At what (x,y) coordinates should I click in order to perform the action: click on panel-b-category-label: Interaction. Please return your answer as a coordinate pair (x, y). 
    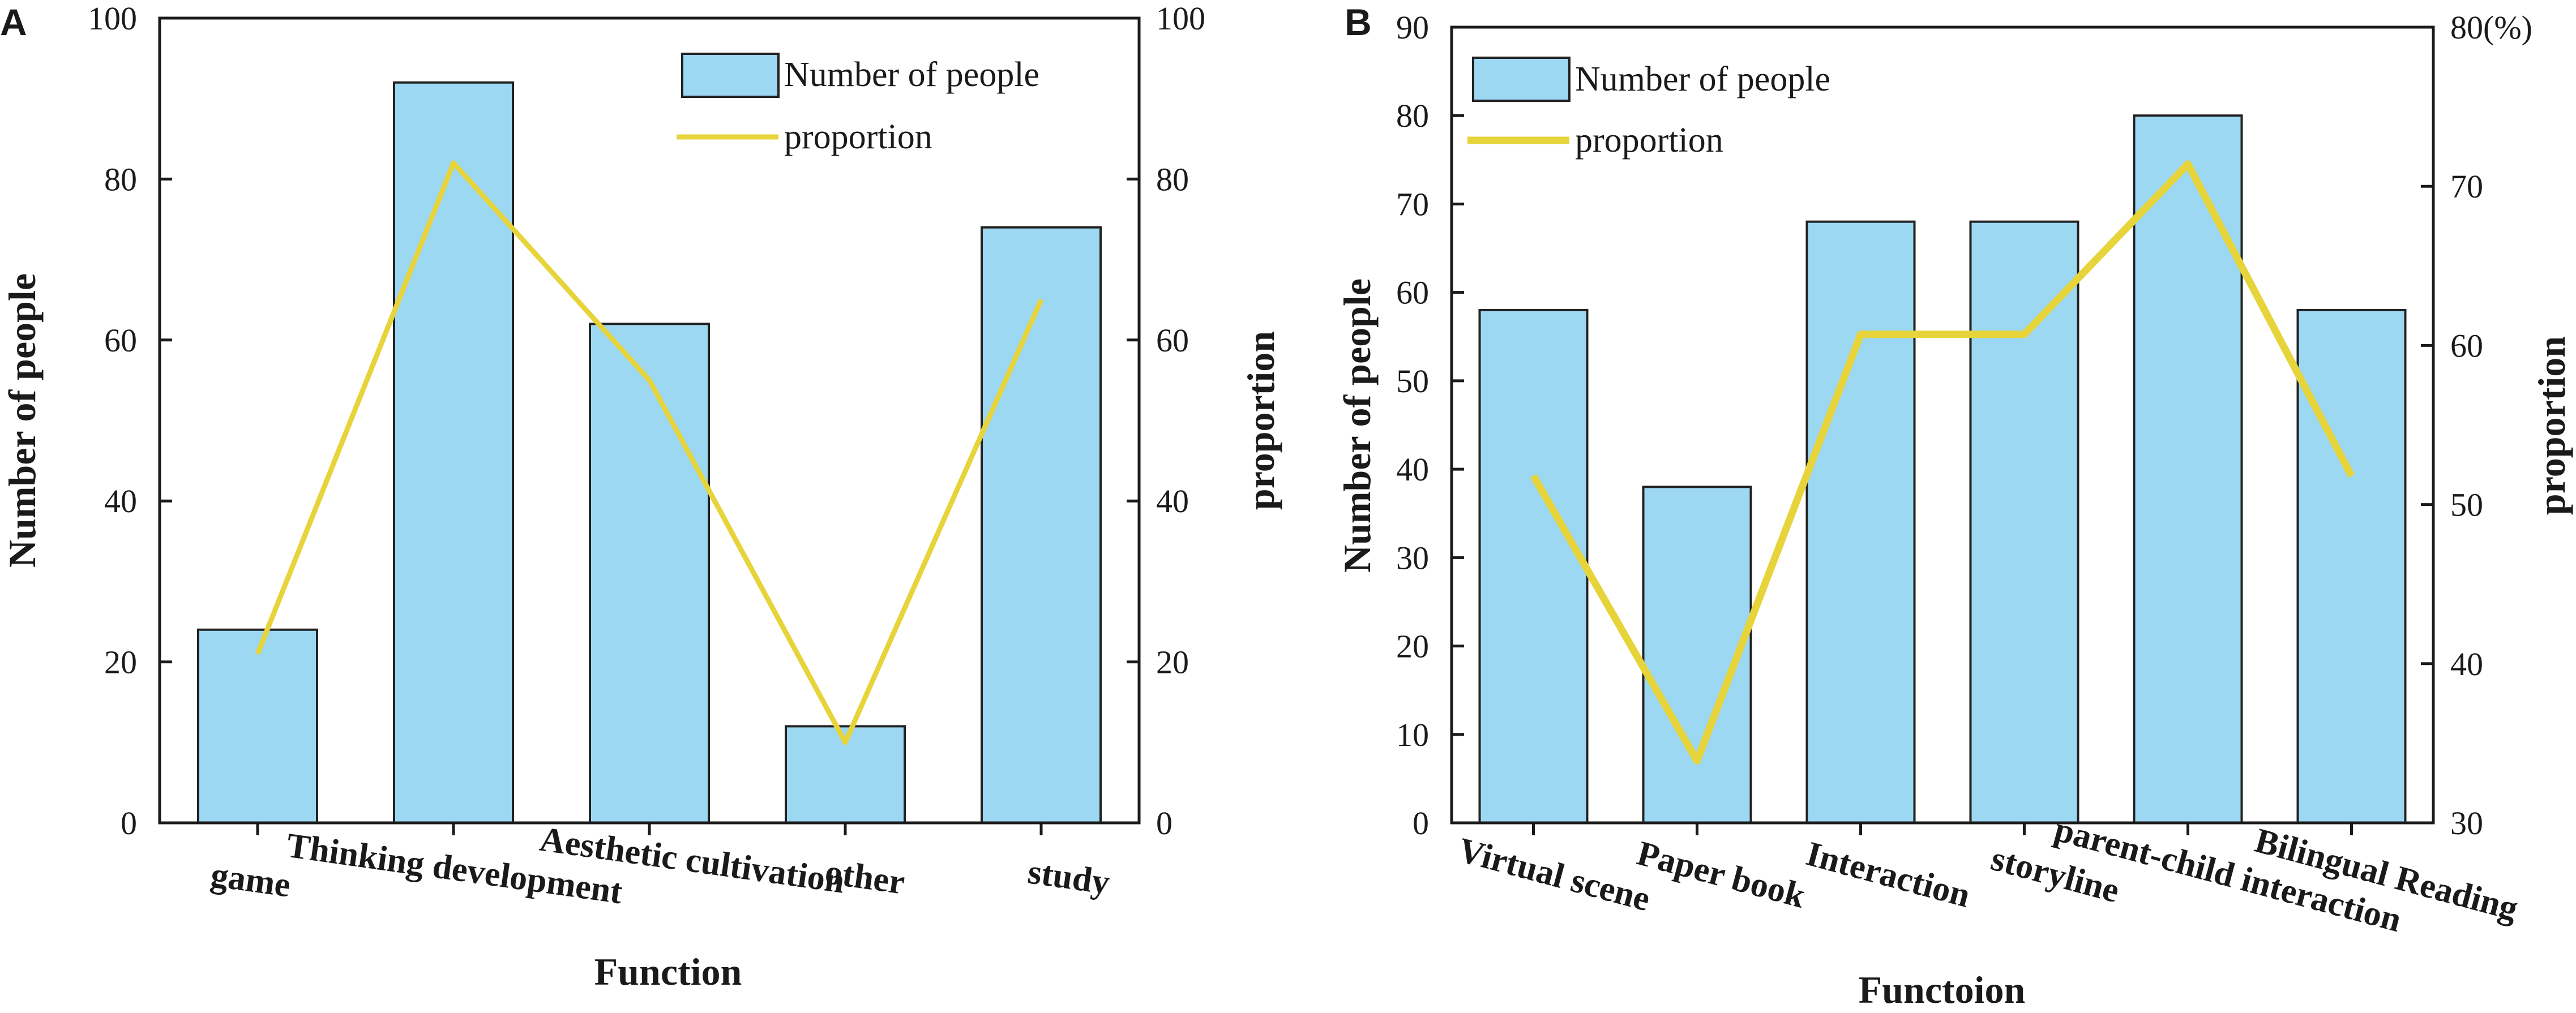
    Looking at the image, I should click on (1888, 875).